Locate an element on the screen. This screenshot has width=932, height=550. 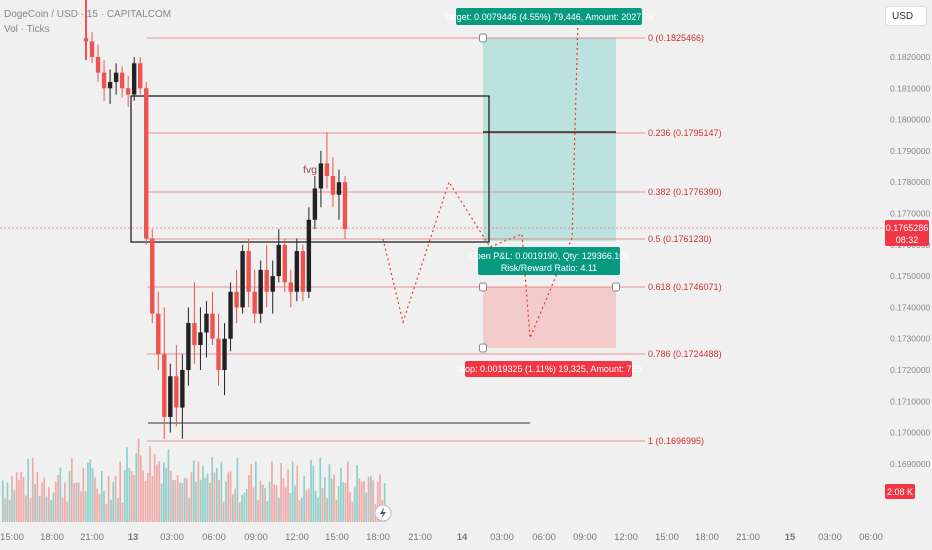
volume-badge-bg is located at coordinates (900, 491).